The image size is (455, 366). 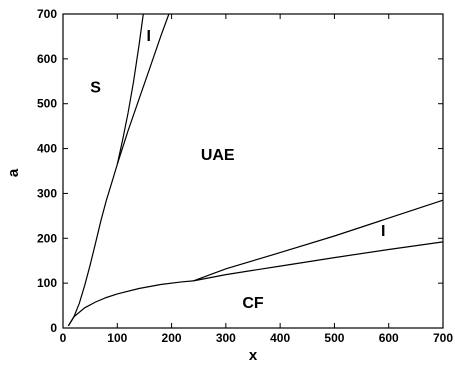 What do you see at coordinates (95, 88) in the screenshot?
I see `region-label: S` at bounding box center [95, 88].